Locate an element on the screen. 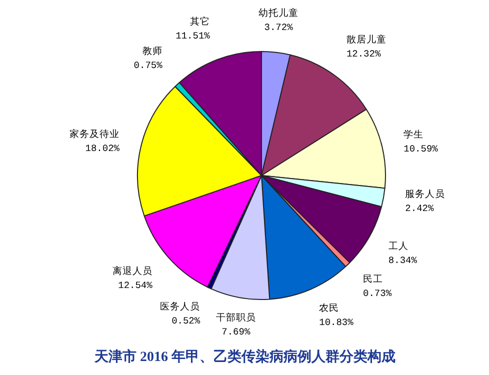 This screenshot has width=489, height=375. data-label: 3.72% is located at coordinates (279, 27).